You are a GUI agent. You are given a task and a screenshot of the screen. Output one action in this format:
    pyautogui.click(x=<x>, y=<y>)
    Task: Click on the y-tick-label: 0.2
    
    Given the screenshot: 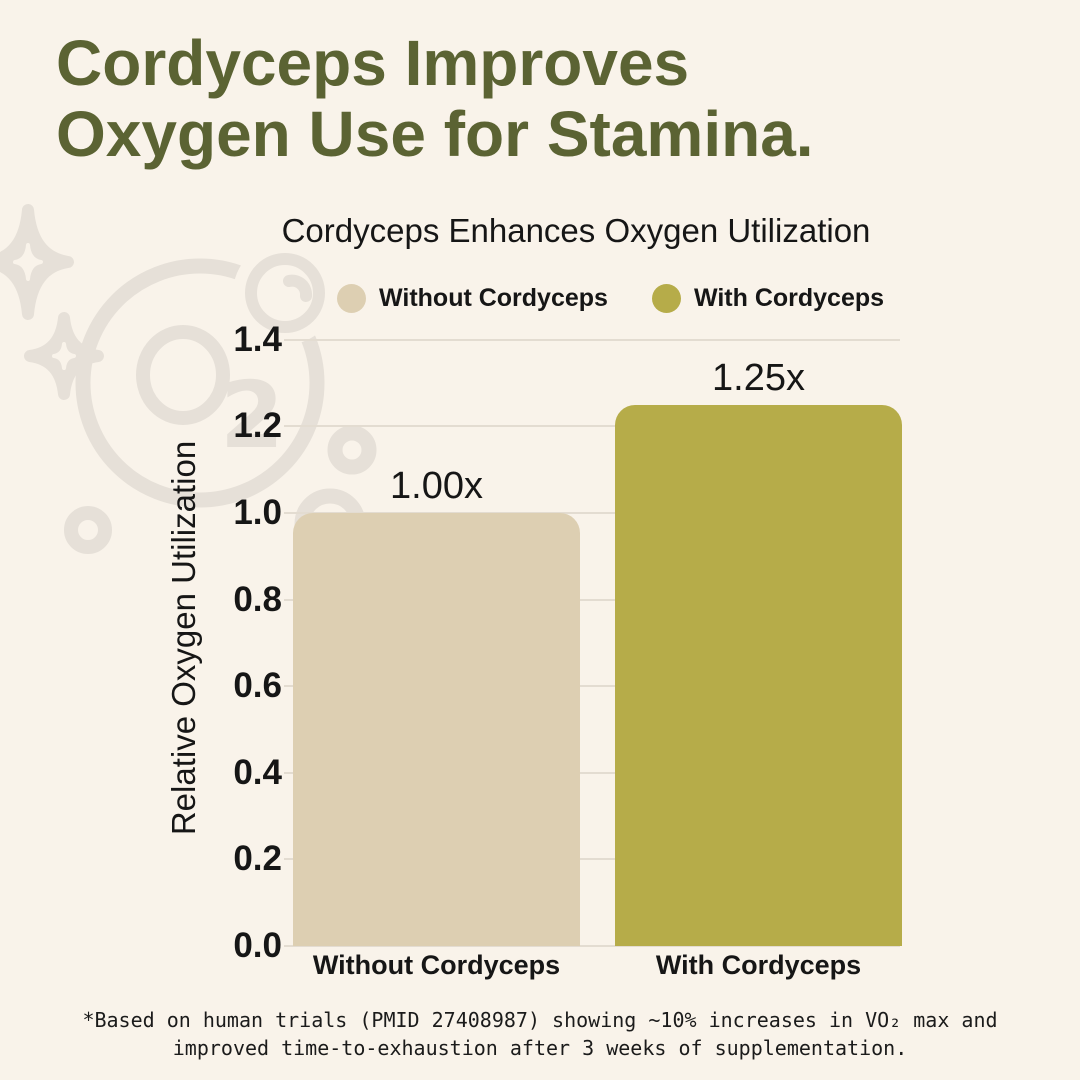 What is the action you would take?
    pyautogui.click(x=257, y=859)
    